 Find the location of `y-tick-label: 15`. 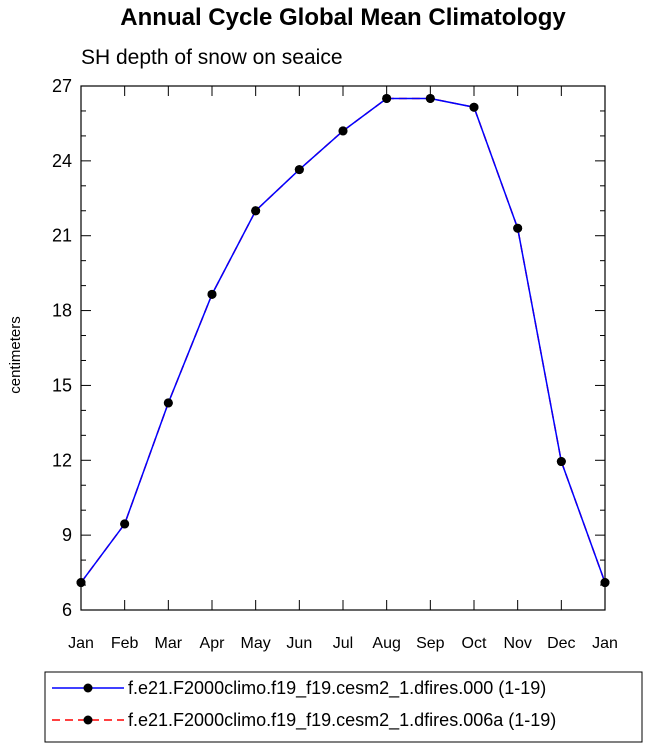

y-tick-label: 15 is located at coordinates (62, 385).